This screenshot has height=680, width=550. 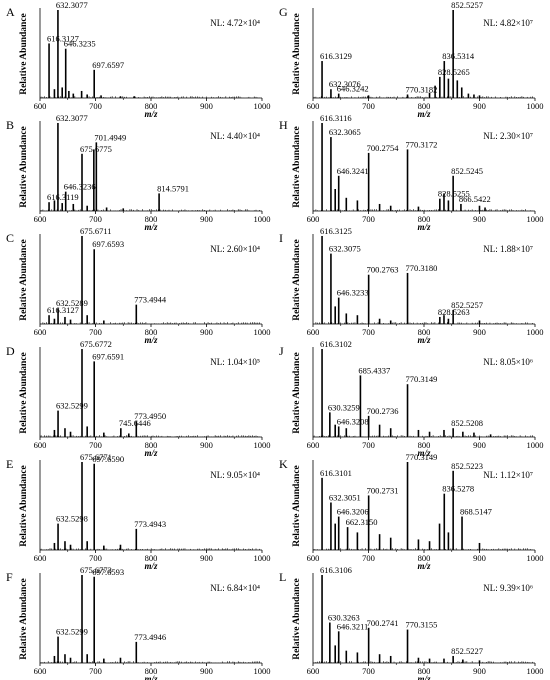 What do you see at coordinates (235, 588) in the screenshot?
I see `nl-label: NL: 6.84×10⁴` at bounding box center [235, 588].